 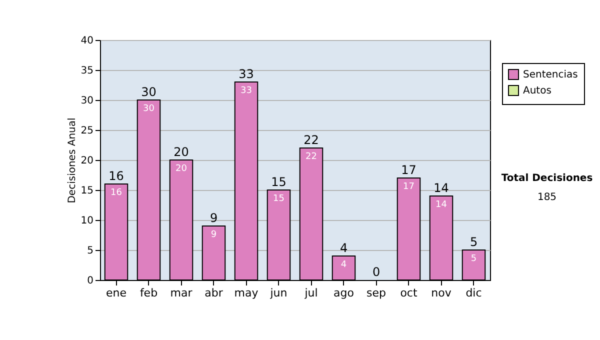 I want to click on y-tick-label: 40, so click(x=87, y=41).